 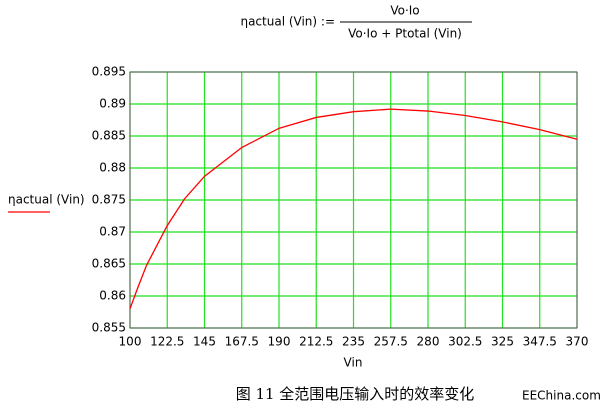 What do you see at coordinates (112, 104) in the screenshot?
I see `y-tick-label: 0.89` at bounding box center [112, 104].